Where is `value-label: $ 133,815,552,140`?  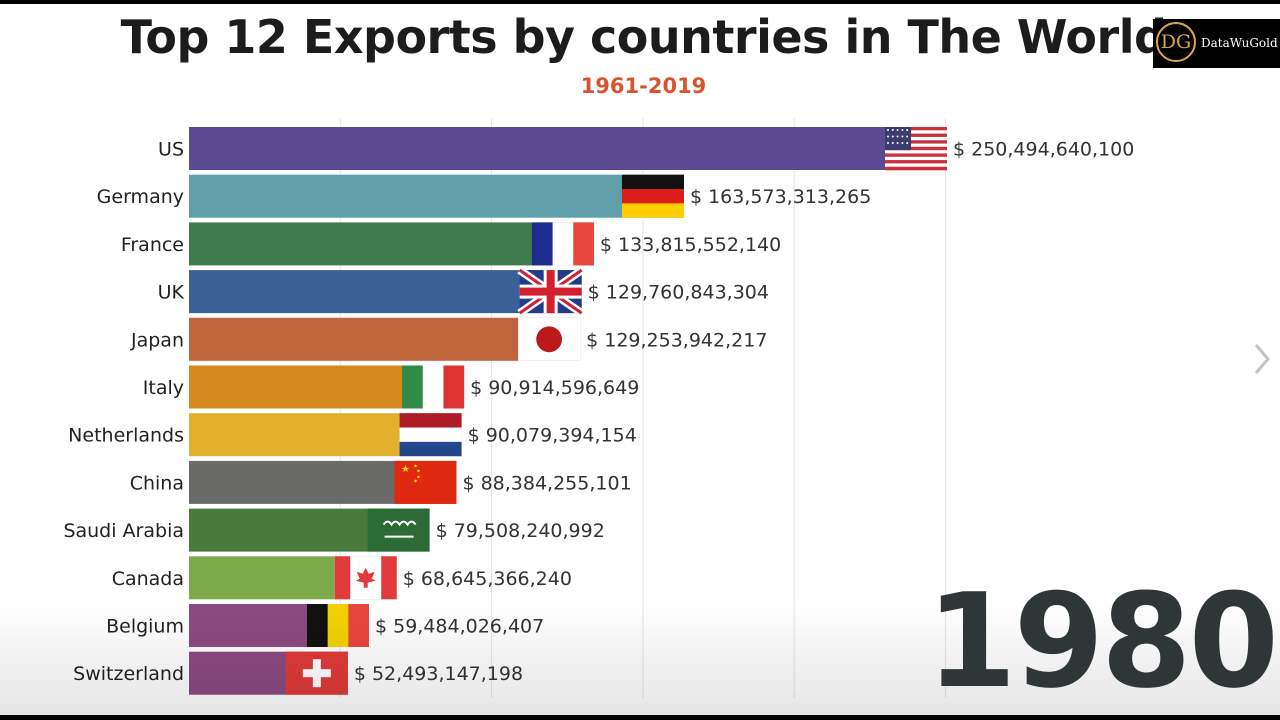 value-label: $ 133,815,552,140 is located at coordinates (690, 245).